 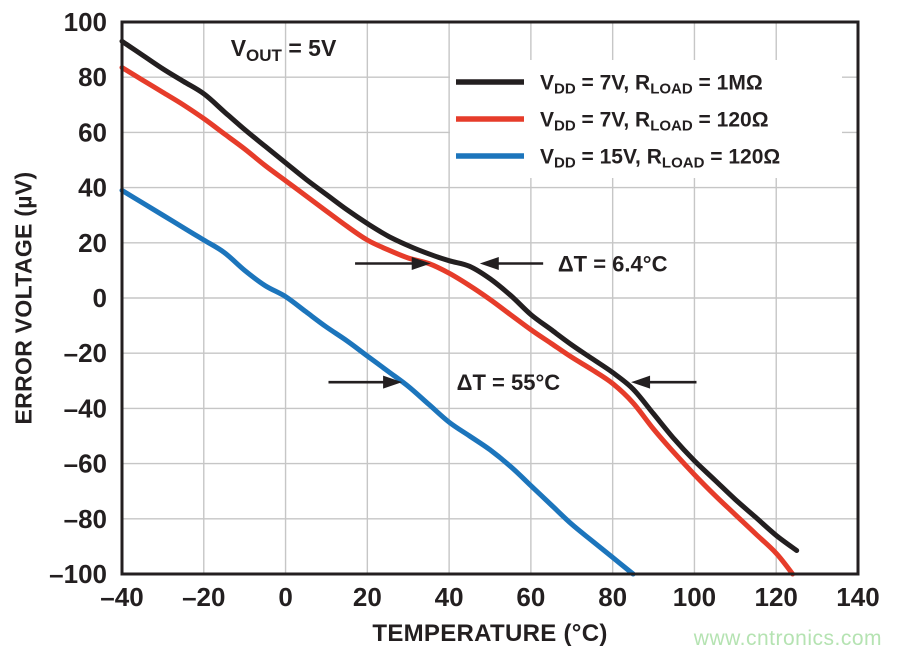 I want to click on vout-condition-label: VOUT = 5V, so click(x=284, y=50).